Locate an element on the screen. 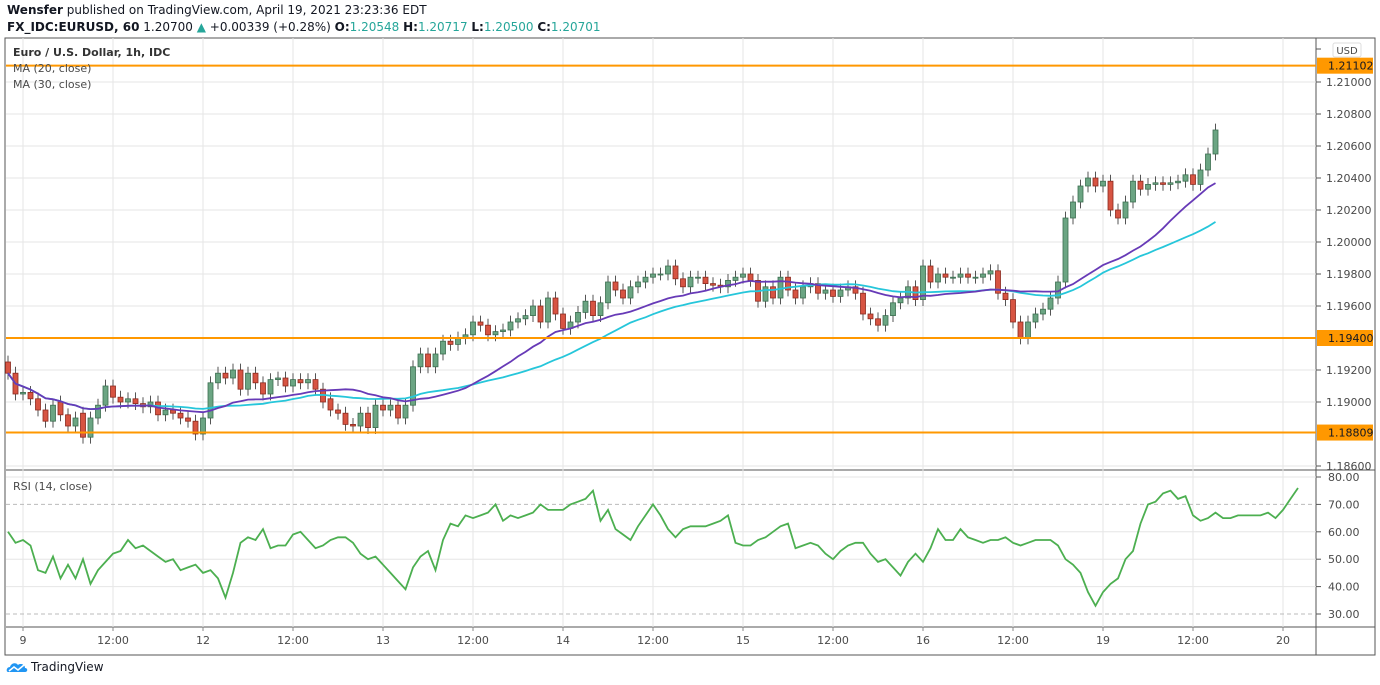 The width and height of the screenshot is (1380, 685). open-label: O: is located at coordinates (342, 27).